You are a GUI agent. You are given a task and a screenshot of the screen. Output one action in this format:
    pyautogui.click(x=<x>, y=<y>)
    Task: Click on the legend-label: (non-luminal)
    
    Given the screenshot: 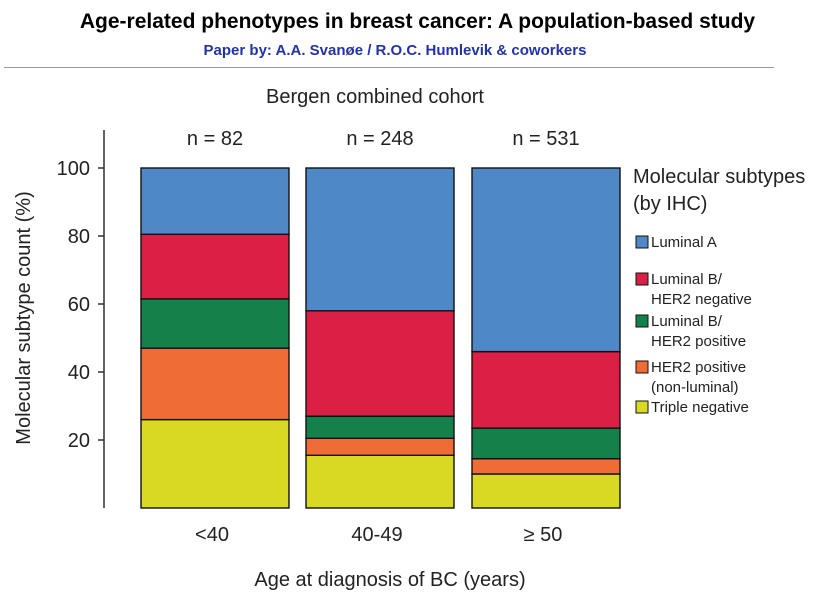 What is the action you would take?
    pyautogui.click(x=695, y=387)
    